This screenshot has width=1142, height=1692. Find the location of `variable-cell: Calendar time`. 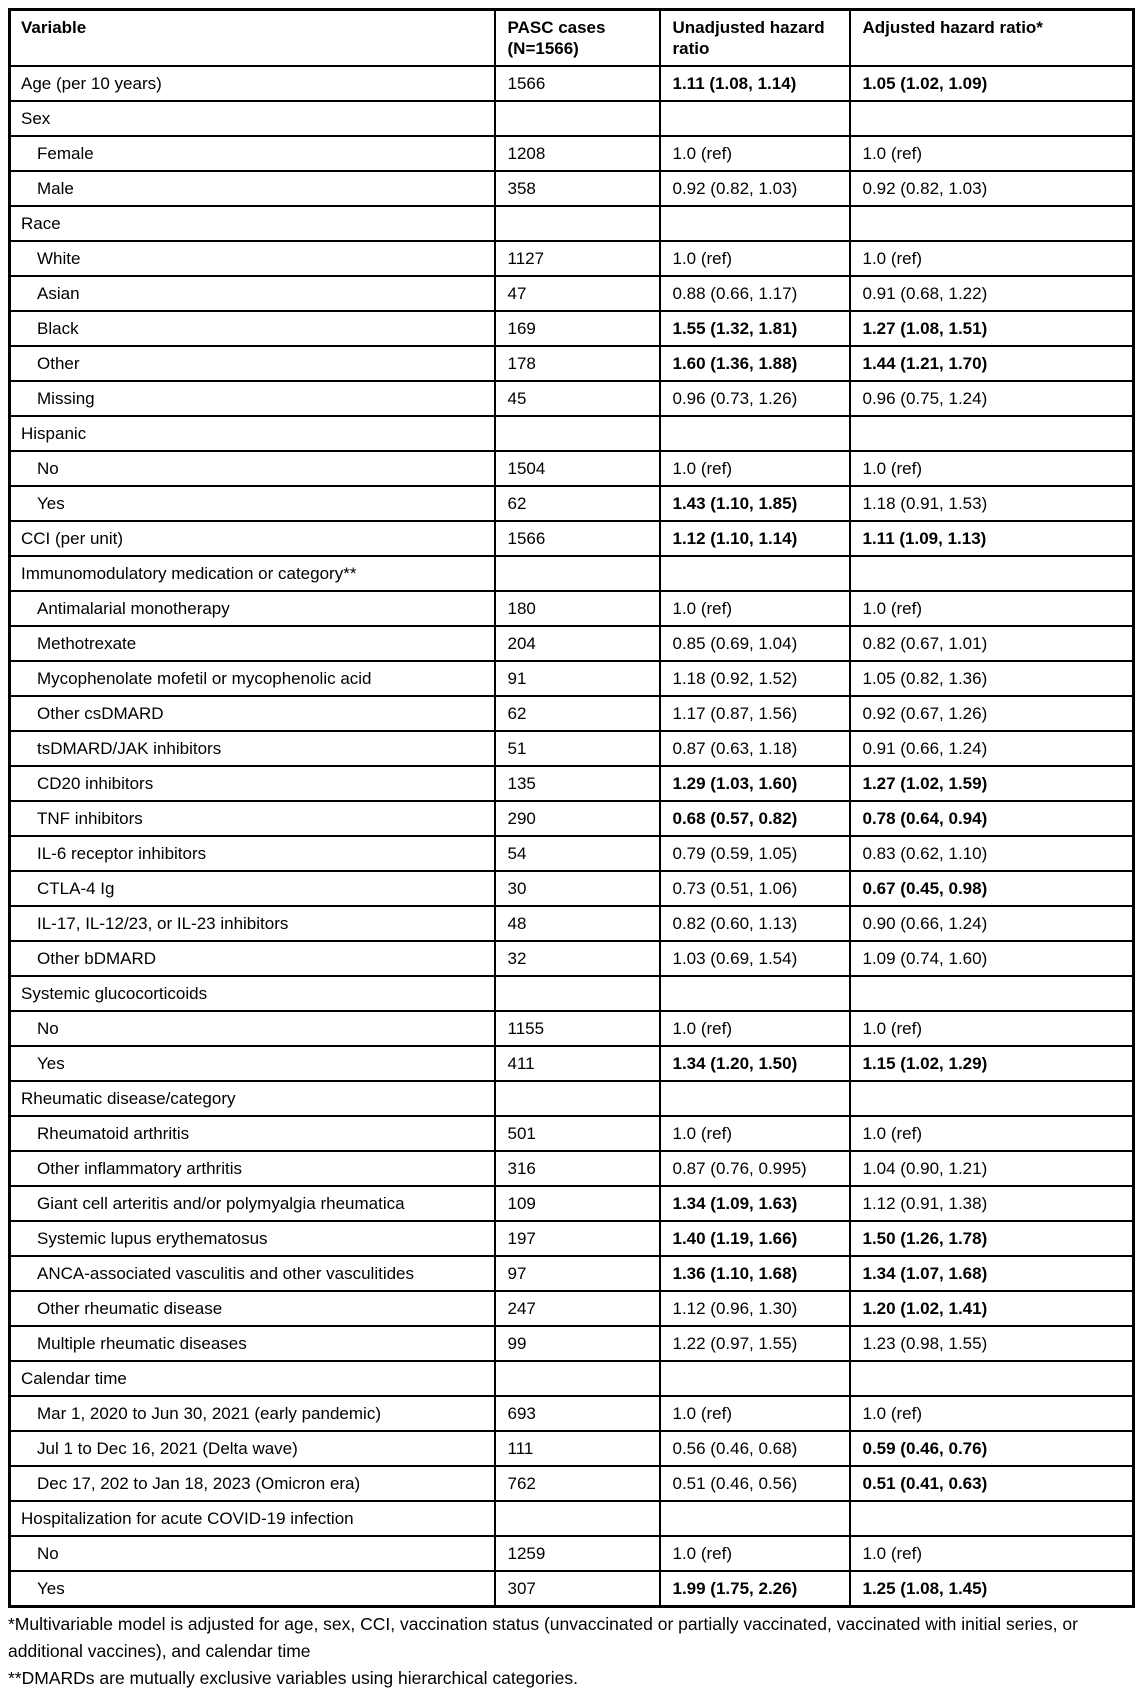

variable-cell: Calendar time is located at coordinates (252, 1378).